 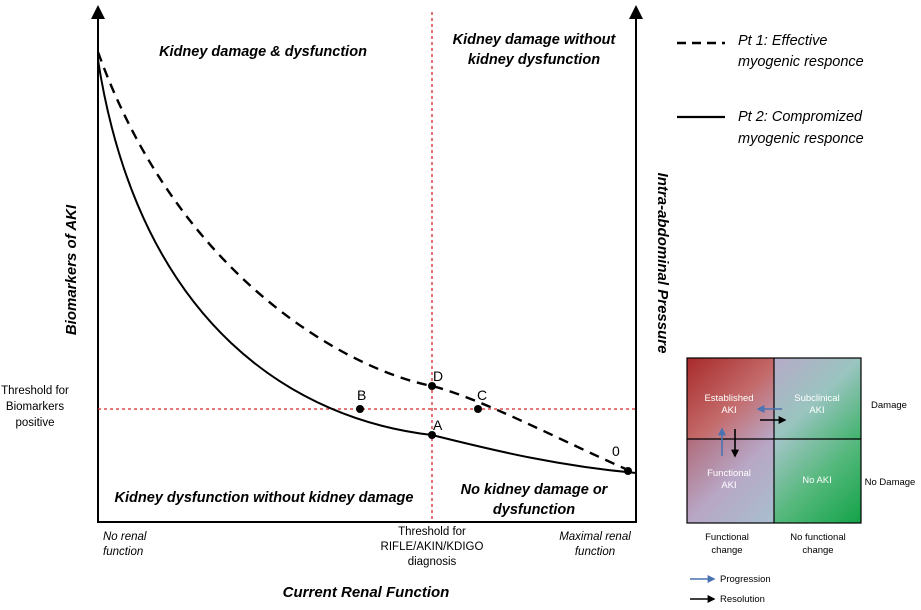 I want to click on point-b-label: B, so click(x=361, y=395).